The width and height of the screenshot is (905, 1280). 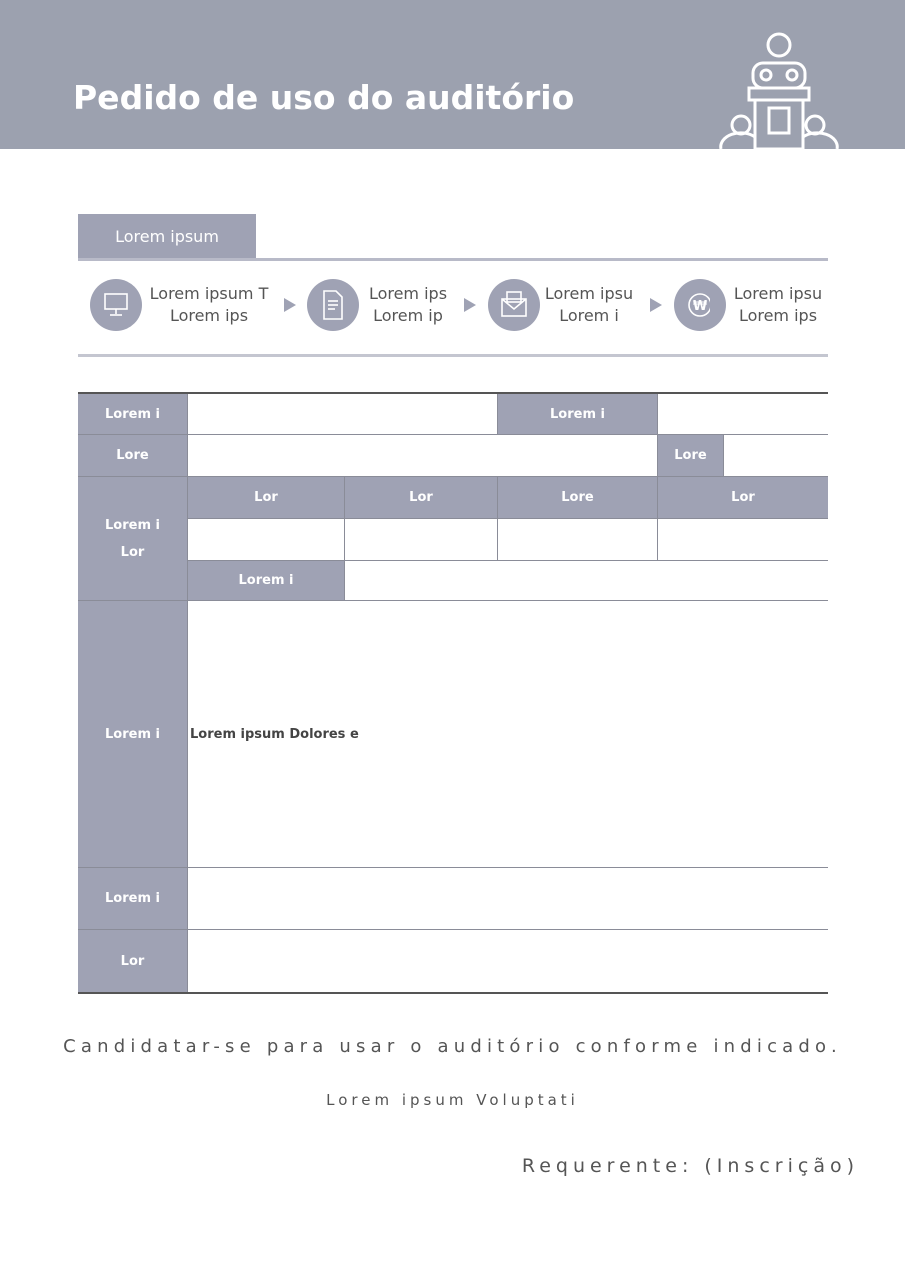 I want to click on step-line: Lorem ipsum T, so click(x=209, y=293).